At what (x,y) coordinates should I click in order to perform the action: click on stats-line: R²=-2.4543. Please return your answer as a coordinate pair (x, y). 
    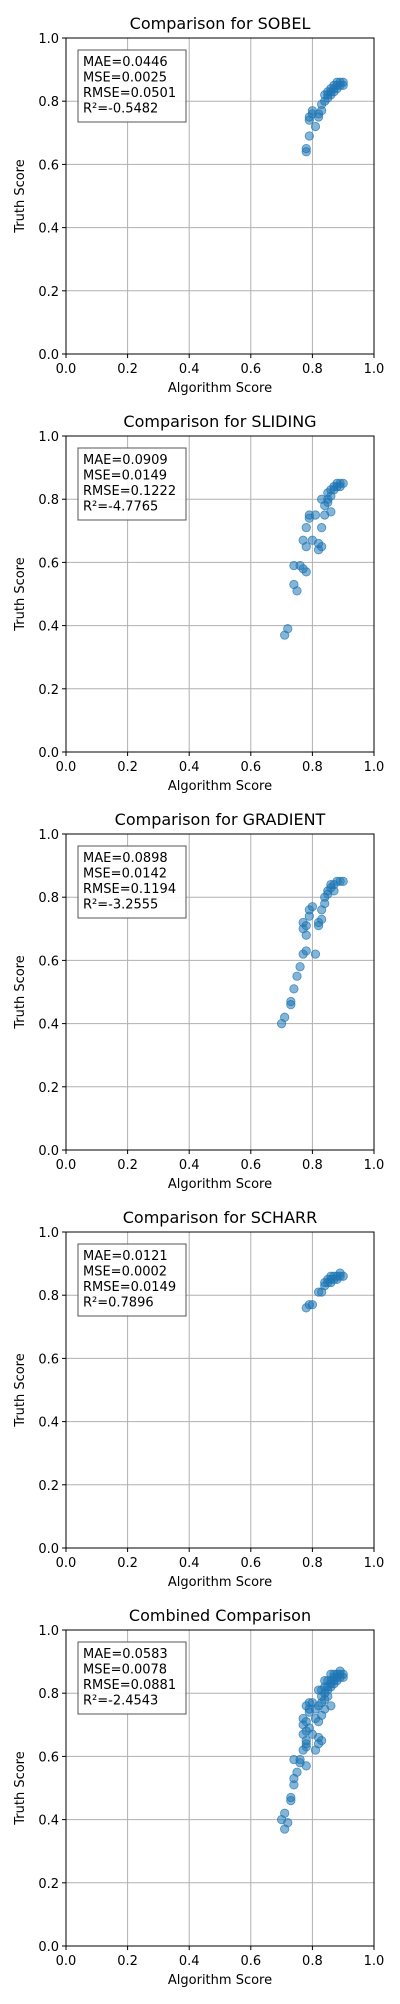
    Looking at the image, I should click on (120, 1701).